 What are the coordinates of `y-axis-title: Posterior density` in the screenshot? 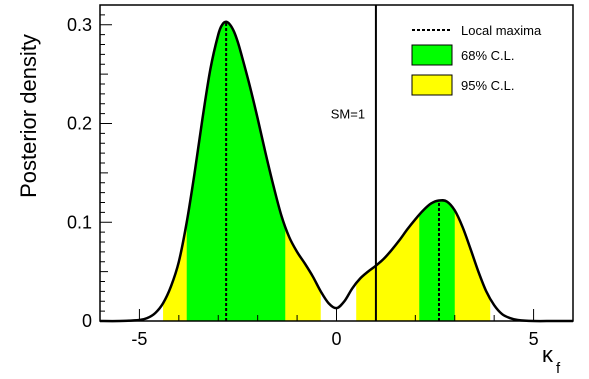 It's located at (28, 116).